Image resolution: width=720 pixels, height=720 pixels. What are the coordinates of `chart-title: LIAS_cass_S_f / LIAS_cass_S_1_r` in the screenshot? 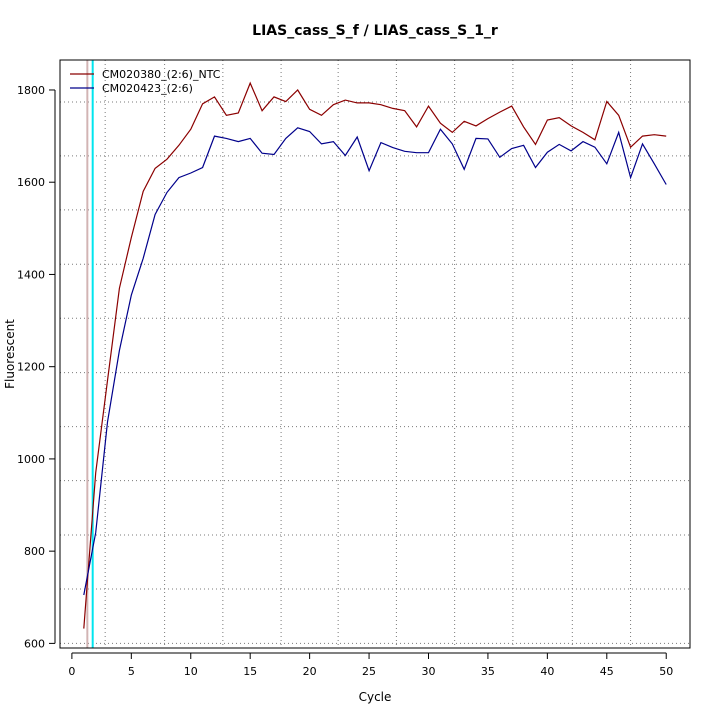 It's located at (375, 31).